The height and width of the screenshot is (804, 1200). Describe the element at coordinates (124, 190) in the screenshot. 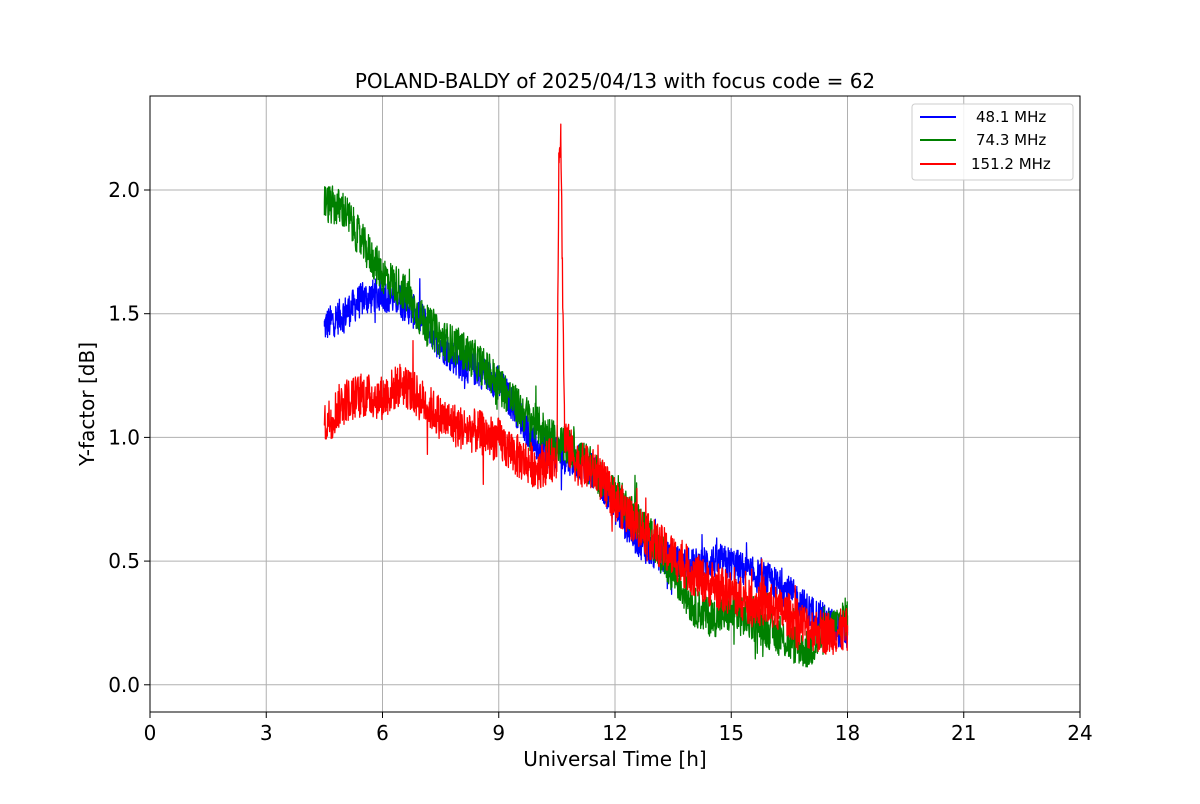

I see `y-tick-label: 2.0` at that location.